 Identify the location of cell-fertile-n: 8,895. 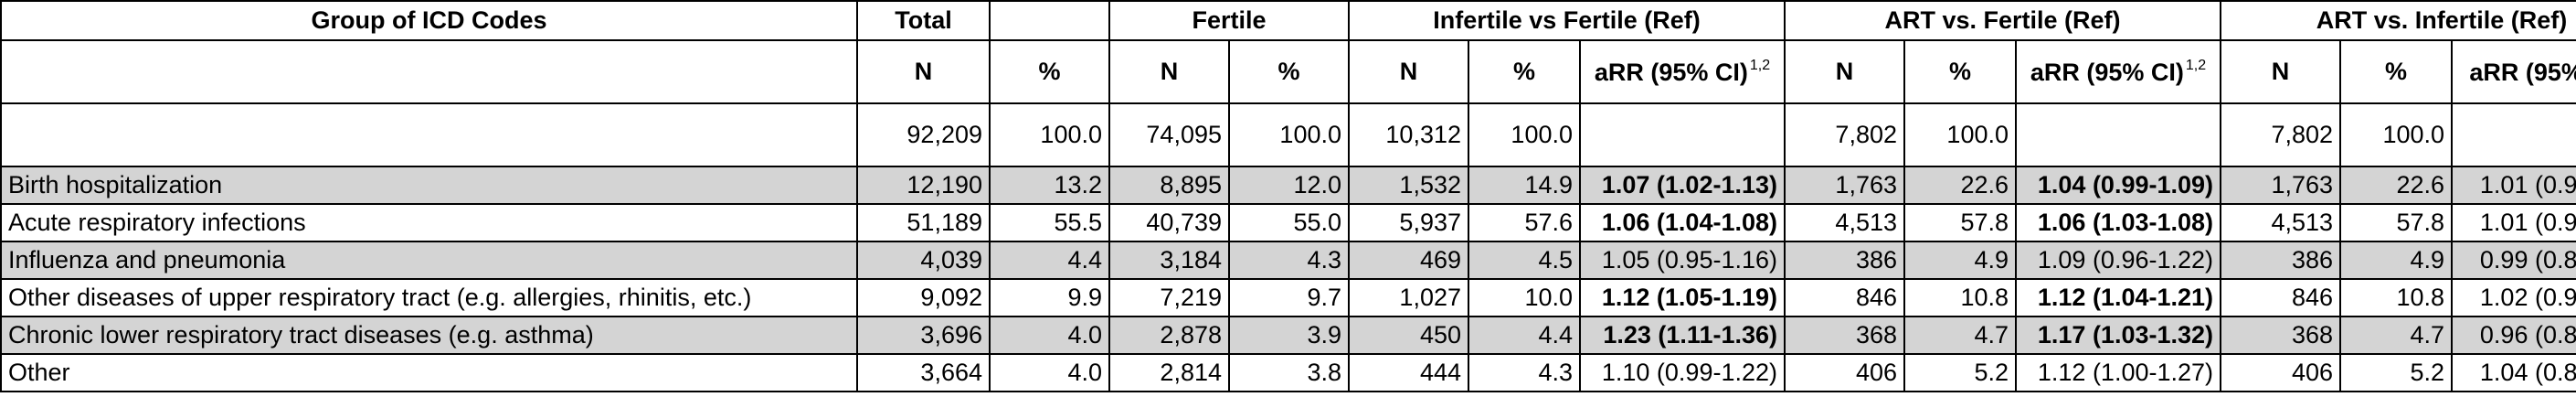
(1169, 185).